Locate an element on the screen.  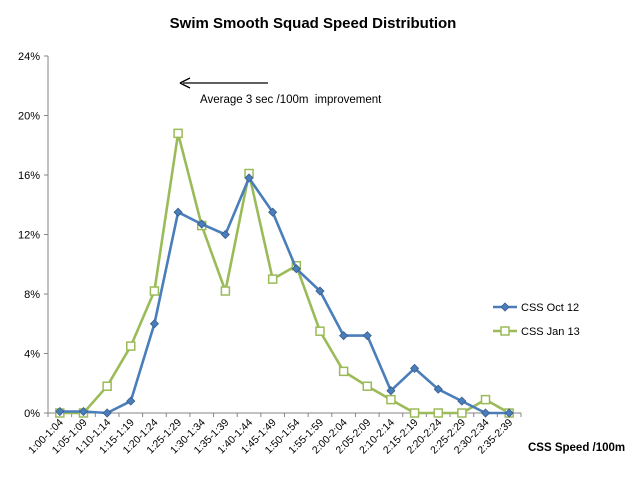
legend: CSS Oct 12 CSS Jan 13 is located at coordinates (536, 320).